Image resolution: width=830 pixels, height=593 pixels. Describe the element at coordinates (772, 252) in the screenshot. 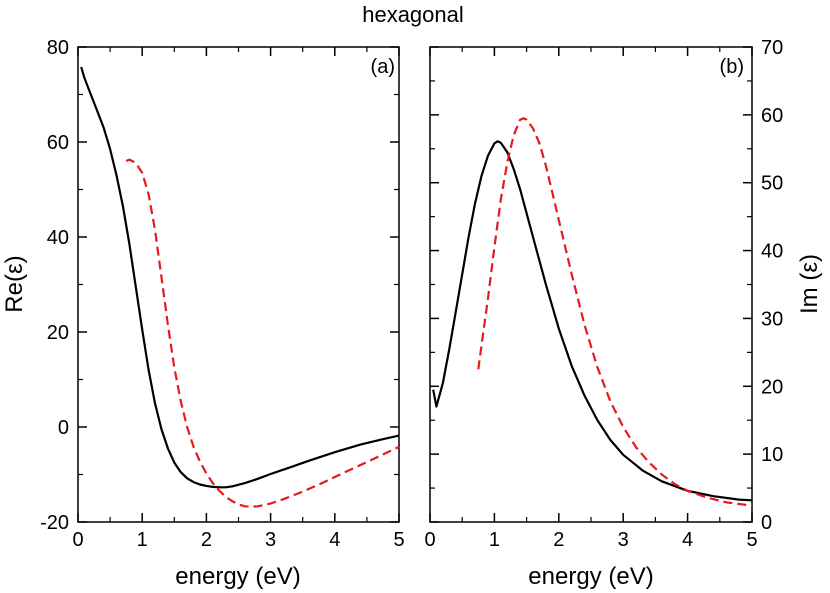

I see `panel-b-y-tick-label: 40` at that location.